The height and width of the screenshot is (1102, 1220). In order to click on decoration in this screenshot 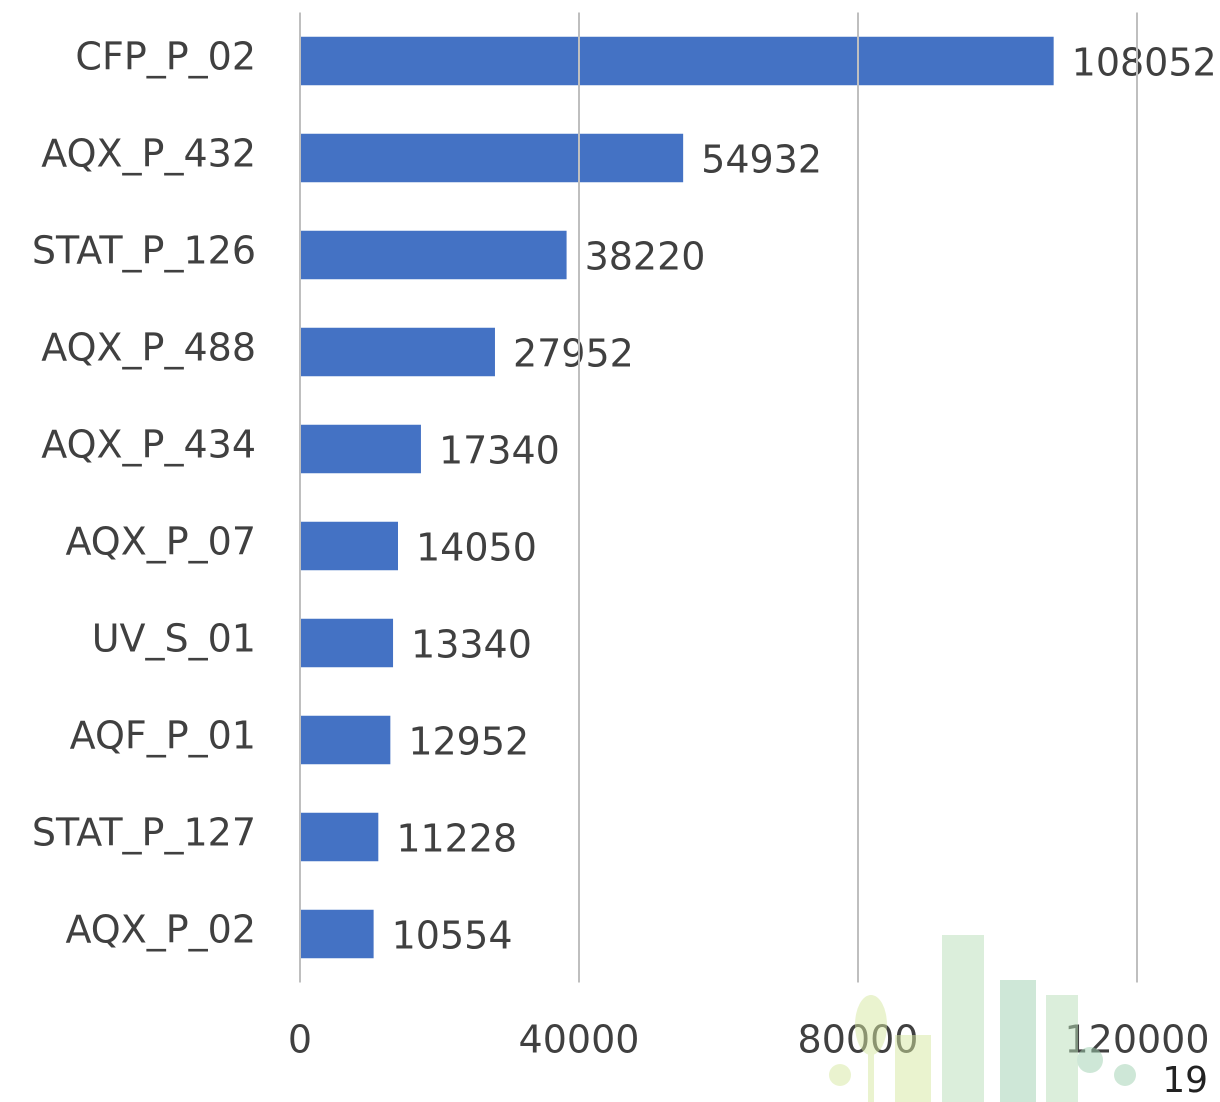, I will do `click(982, 1018)`.